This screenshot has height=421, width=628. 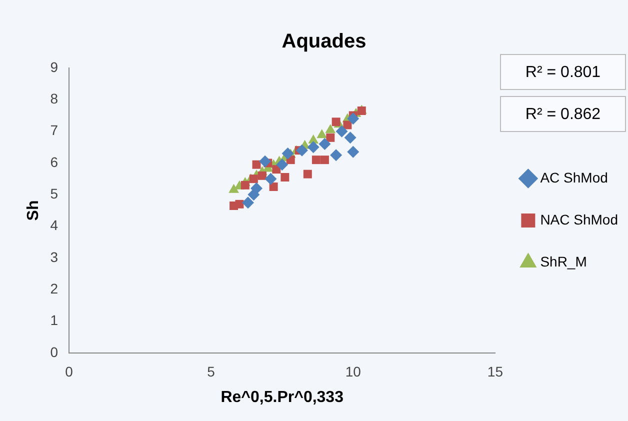 I want to click on y-tick-label: 3, so click(x=54, y=256).